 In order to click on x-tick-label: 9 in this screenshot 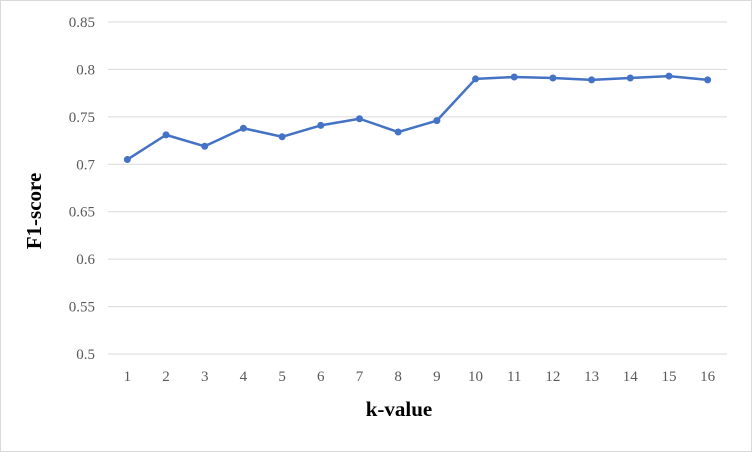, I will do `click(437, 377)`.